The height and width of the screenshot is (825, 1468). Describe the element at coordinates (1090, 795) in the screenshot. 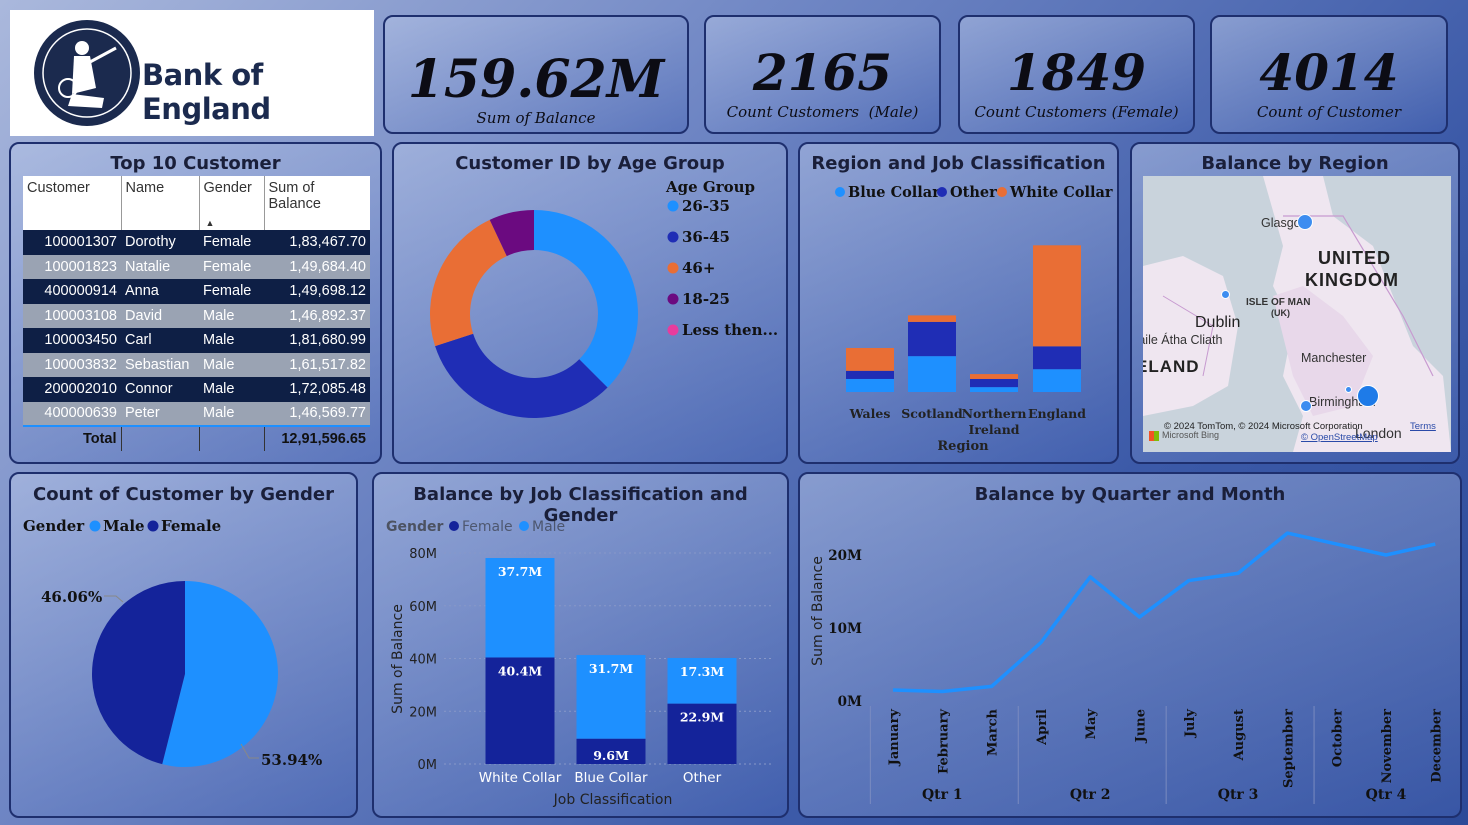

I see `quarter-label: Qtr 2` at that location.